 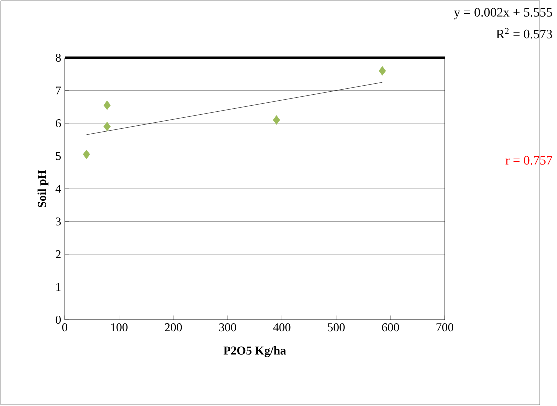 I want to click on y-tick-label: 2, so click(x=58, y=254).